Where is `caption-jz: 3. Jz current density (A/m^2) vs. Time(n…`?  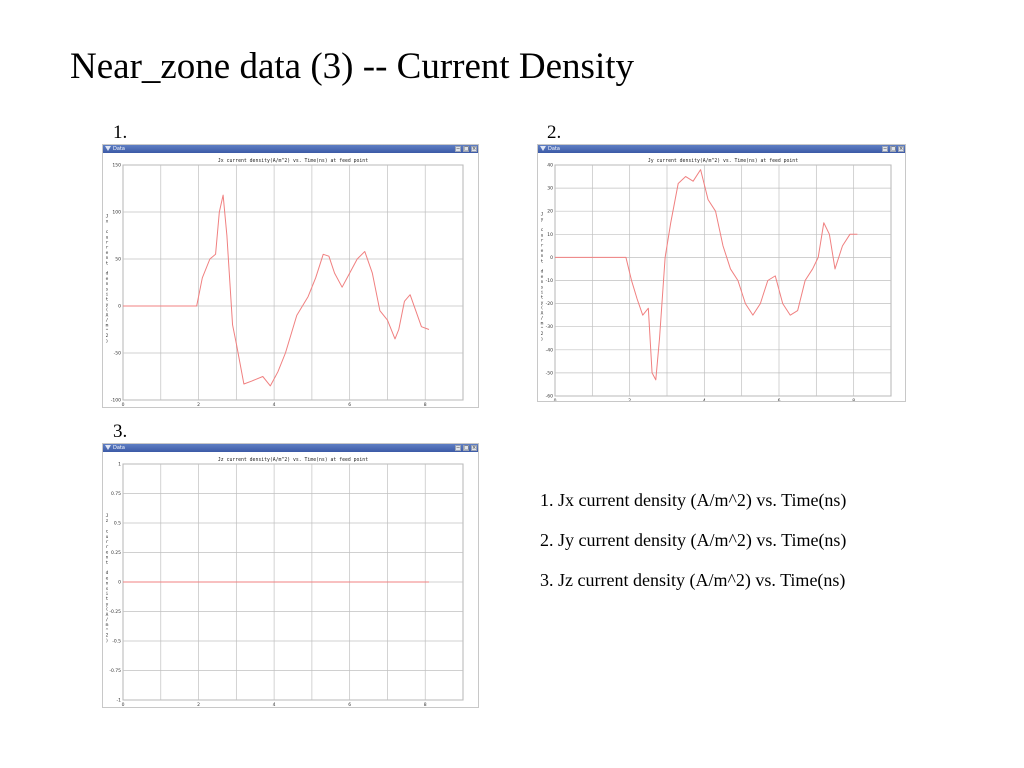 caption-jz: 3. Jz current density (A/m^2) vs. Time(n… is located at coordinates (693, 580).